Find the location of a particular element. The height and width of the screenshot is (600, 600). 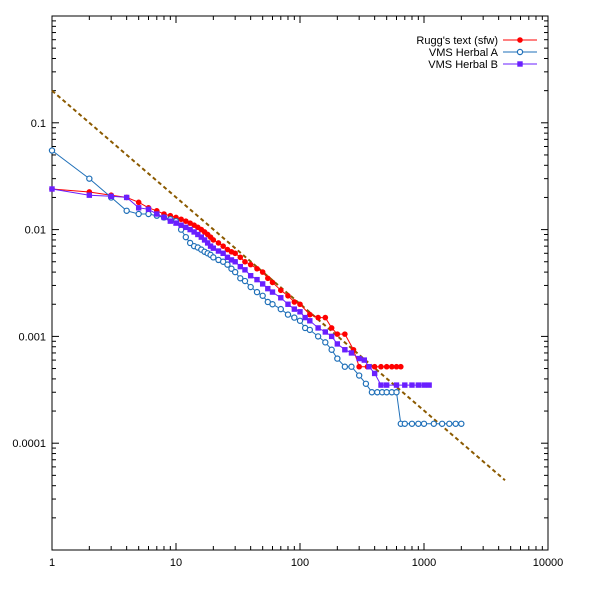

y-tick-label: 0.1 is located at coordinates (38, 124).